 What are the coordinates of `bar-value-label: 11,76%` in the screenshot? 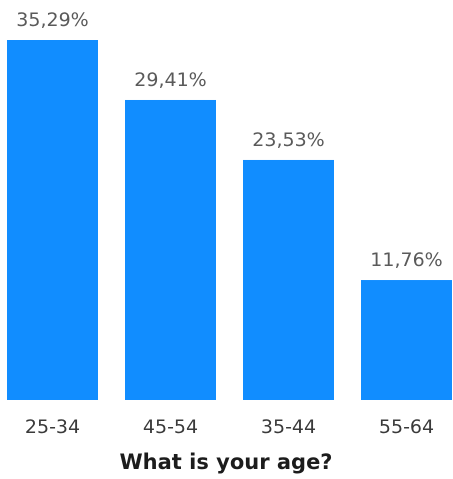 It's located at (406, 260).